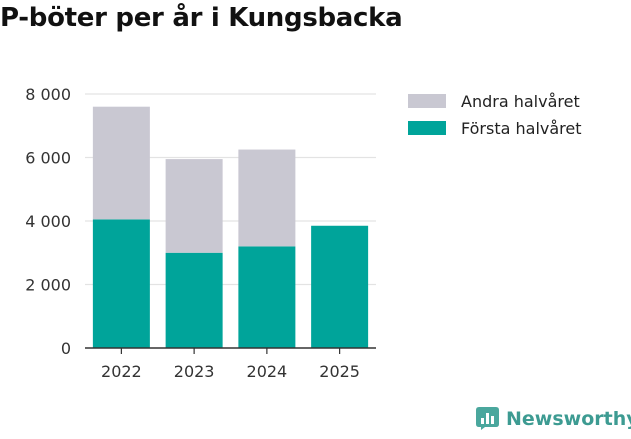  Describe the element at coordinates (121, 163) in the screenshot. I see `bar-2022-andra-halv-ret` at that location.